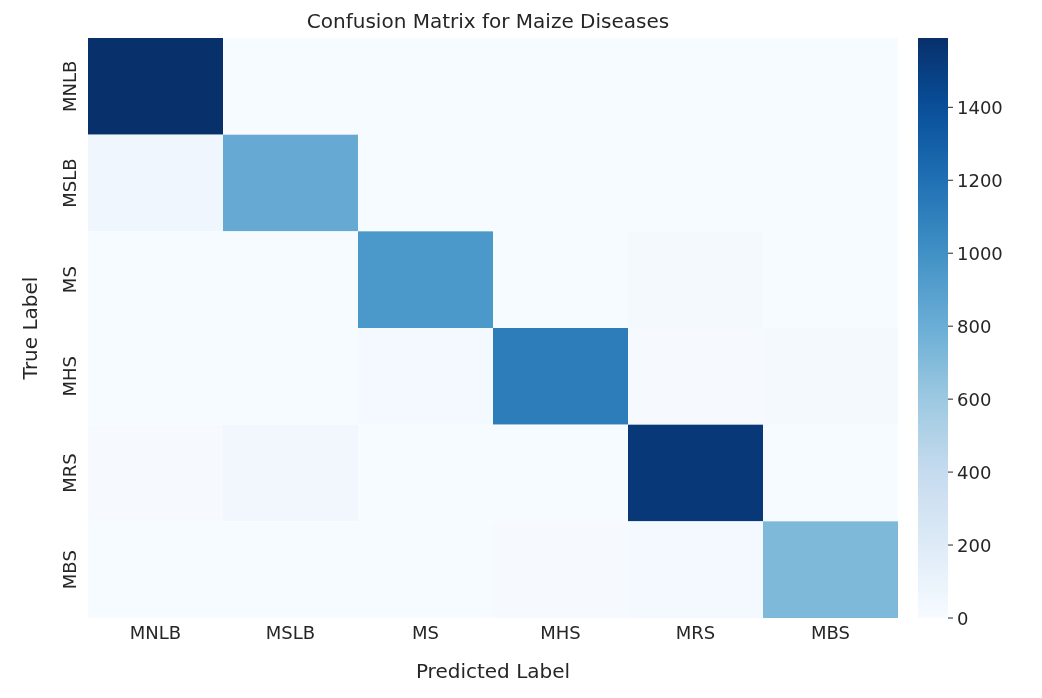  I want to click on color-bar-label: 1000, so click(980, 253).